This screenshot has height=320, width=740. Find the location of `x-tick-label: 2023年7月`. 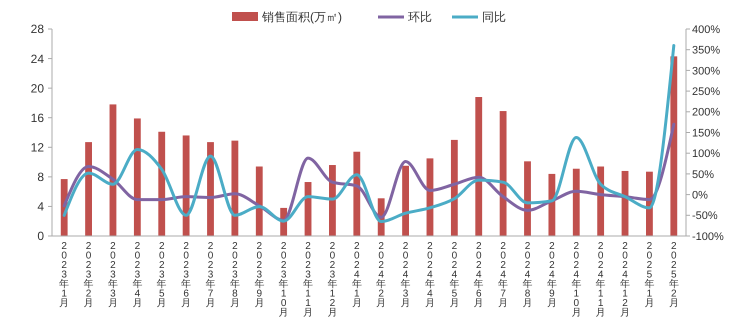

x-tick-label: 2023年7月 is located at coordinates (211, 275).